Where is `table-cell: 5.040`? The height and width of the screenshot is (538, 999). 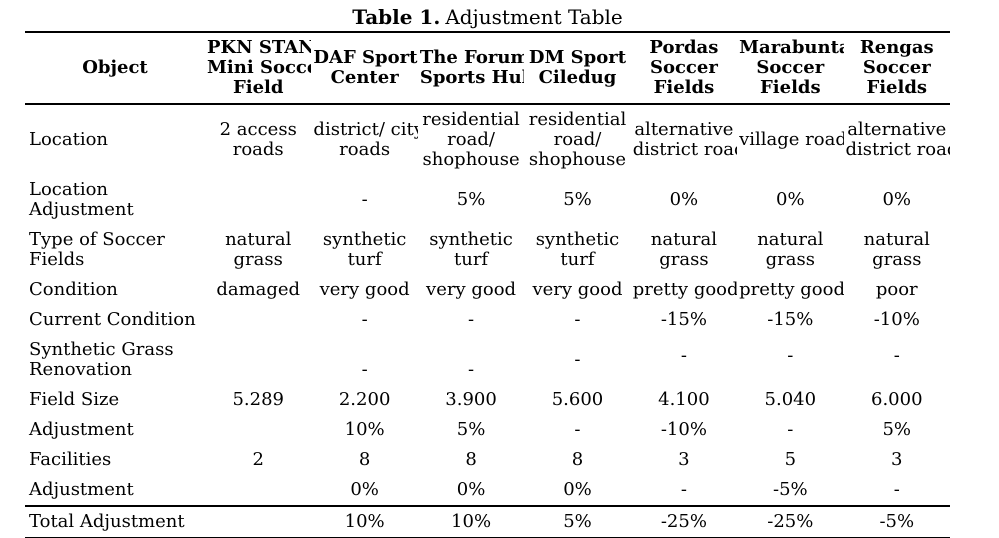
table-cell: 5.040 is located at coordinates (790, 399).